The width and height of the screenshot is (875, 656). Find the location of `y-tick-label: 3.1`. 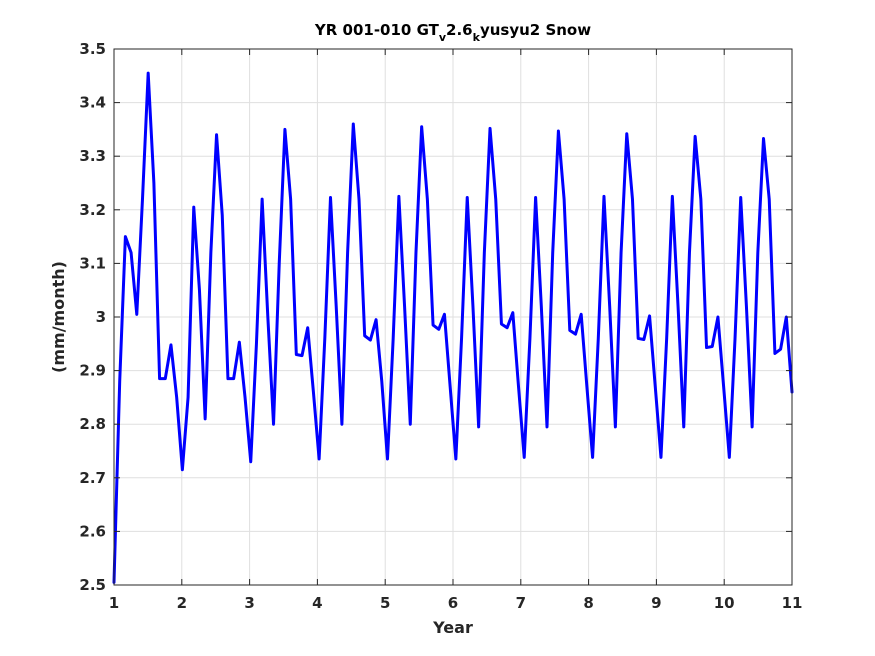

y-tick-label: 3.1 is located at coordinates (92, 263).